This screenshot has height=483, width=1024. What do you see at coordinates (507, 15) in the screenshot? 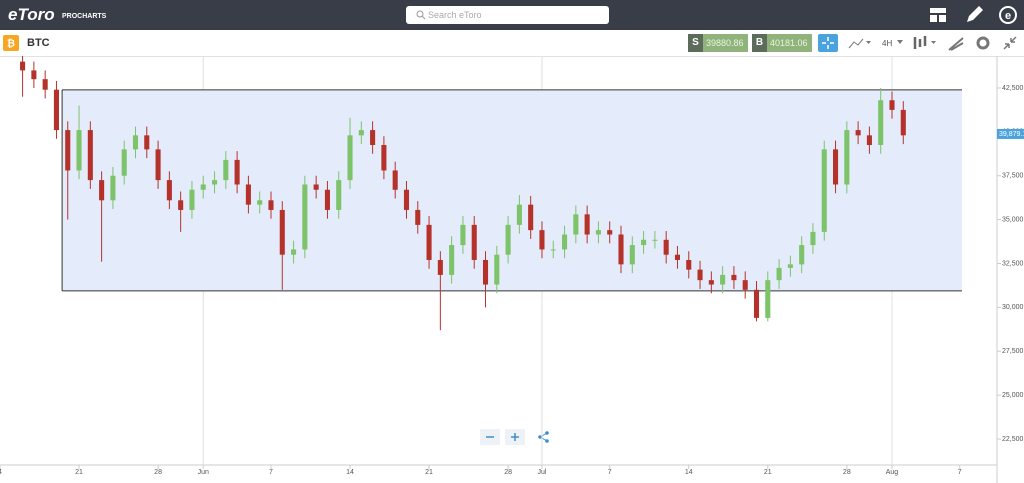
I see `search-box: Search eToro` at bounding box center [507, 15].